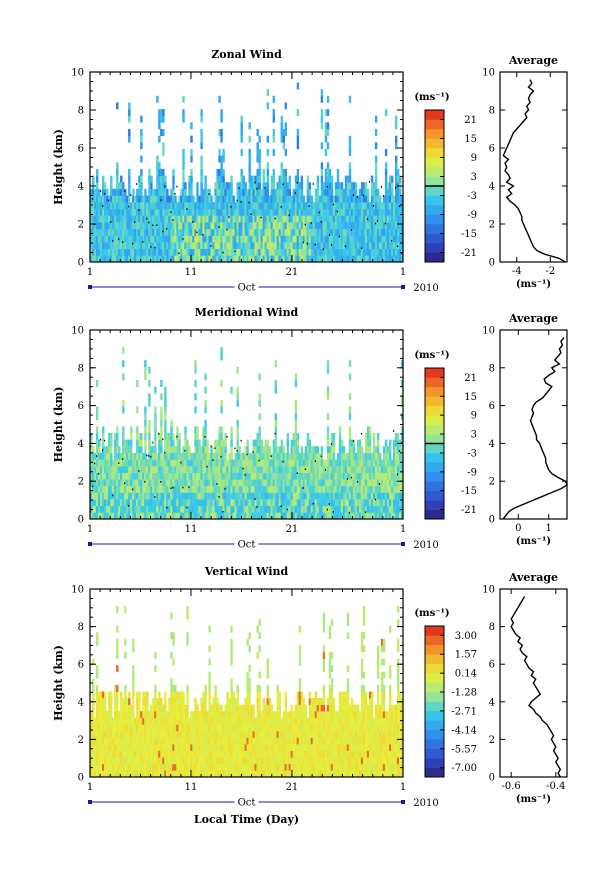 This screenshot has width=616, height=876. What do you see at coordinates (81, 263) in the screenshot?
I see `y-tick-label: 0` at bounding box center [81, 263].